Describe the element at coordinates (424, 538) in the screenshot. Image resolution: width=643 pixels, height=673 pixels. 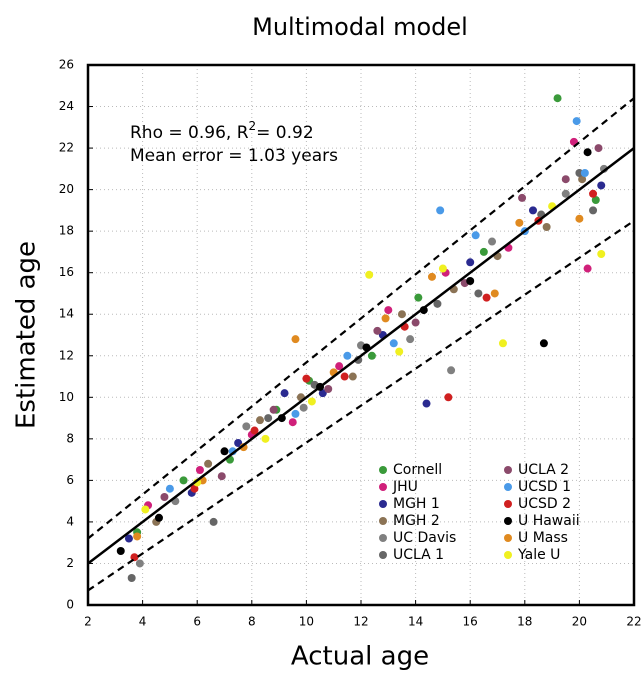
I see `legend-label: UC Davis` at that location.